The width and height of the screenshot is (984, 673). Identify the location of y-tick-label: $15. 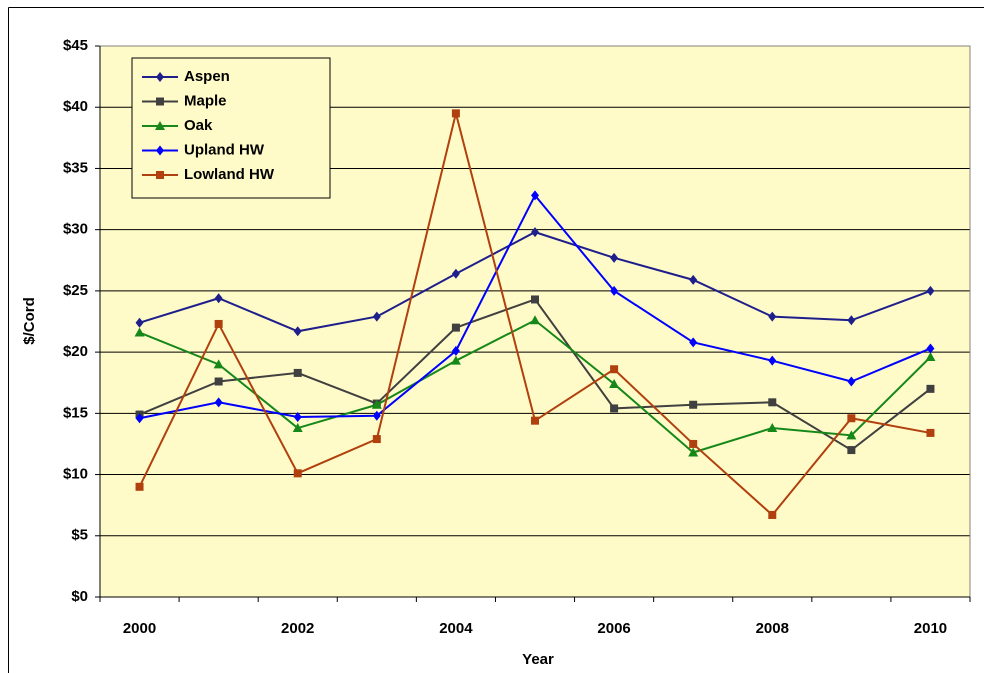
(75, 412).